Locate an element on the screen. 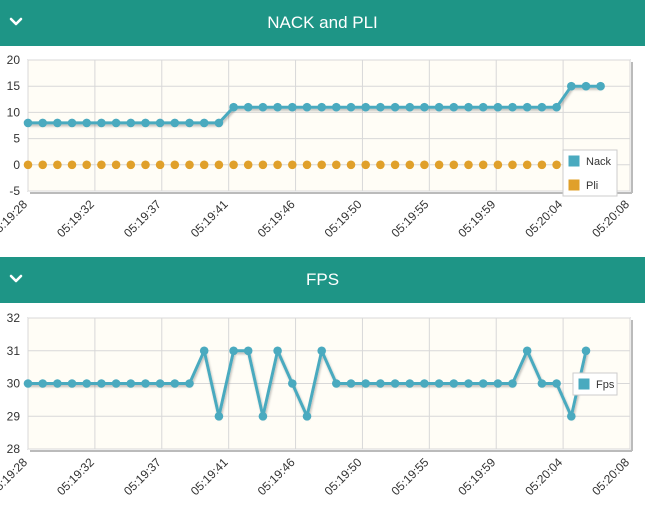 The height and width of the screenshot is (513, 645). y-tick-label: 0 is located at coordinates (16, 165).